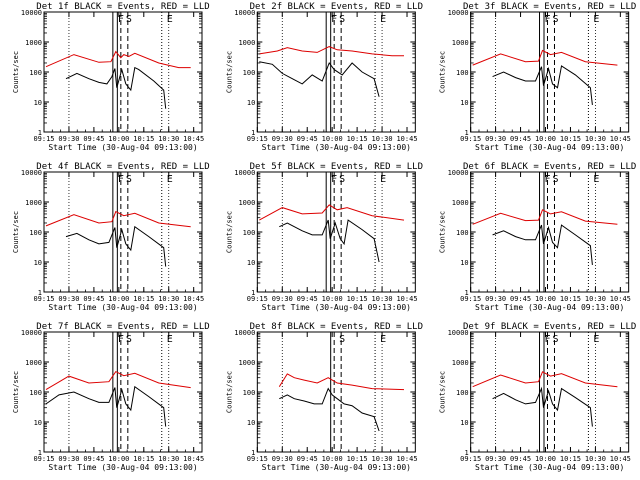 The image size is (640, 480). What do you see at coordinates (122, 7) in the screenshot?
I see `panel-title: Det 1f BLACK = Events, RED = LLD` at bounding box center [122, 7].